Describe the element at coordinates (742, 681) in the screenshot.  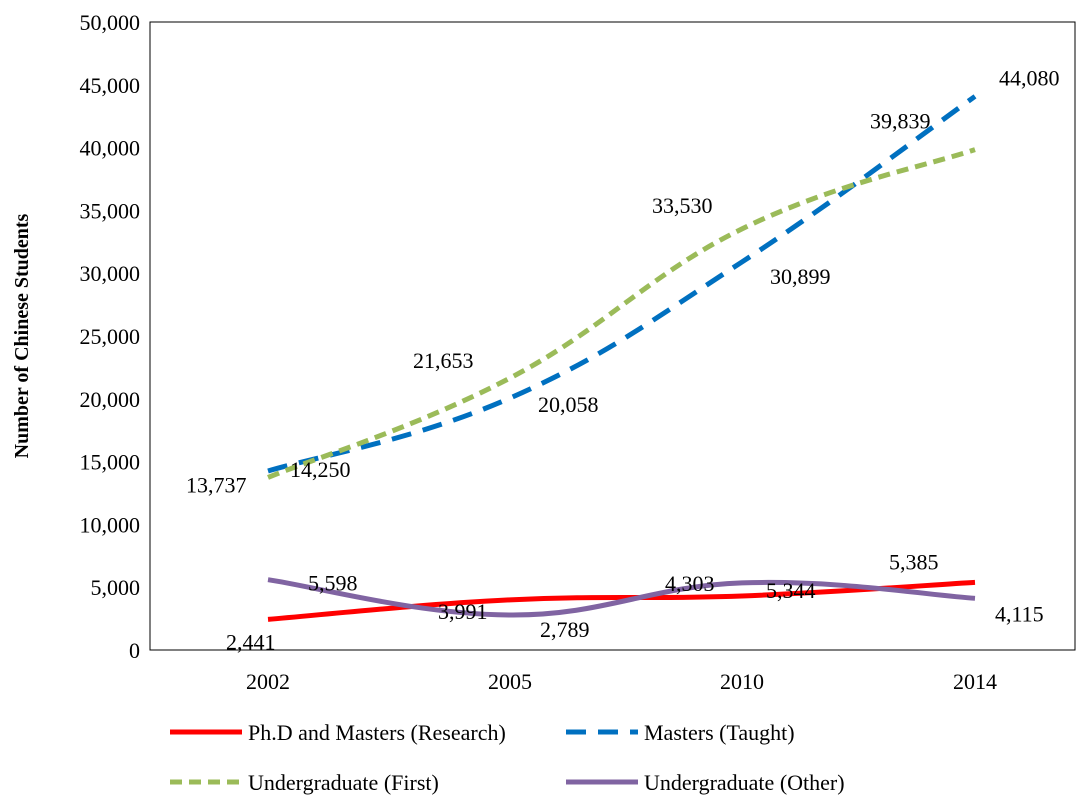
I see `x-tick-label: 2010` at that location.